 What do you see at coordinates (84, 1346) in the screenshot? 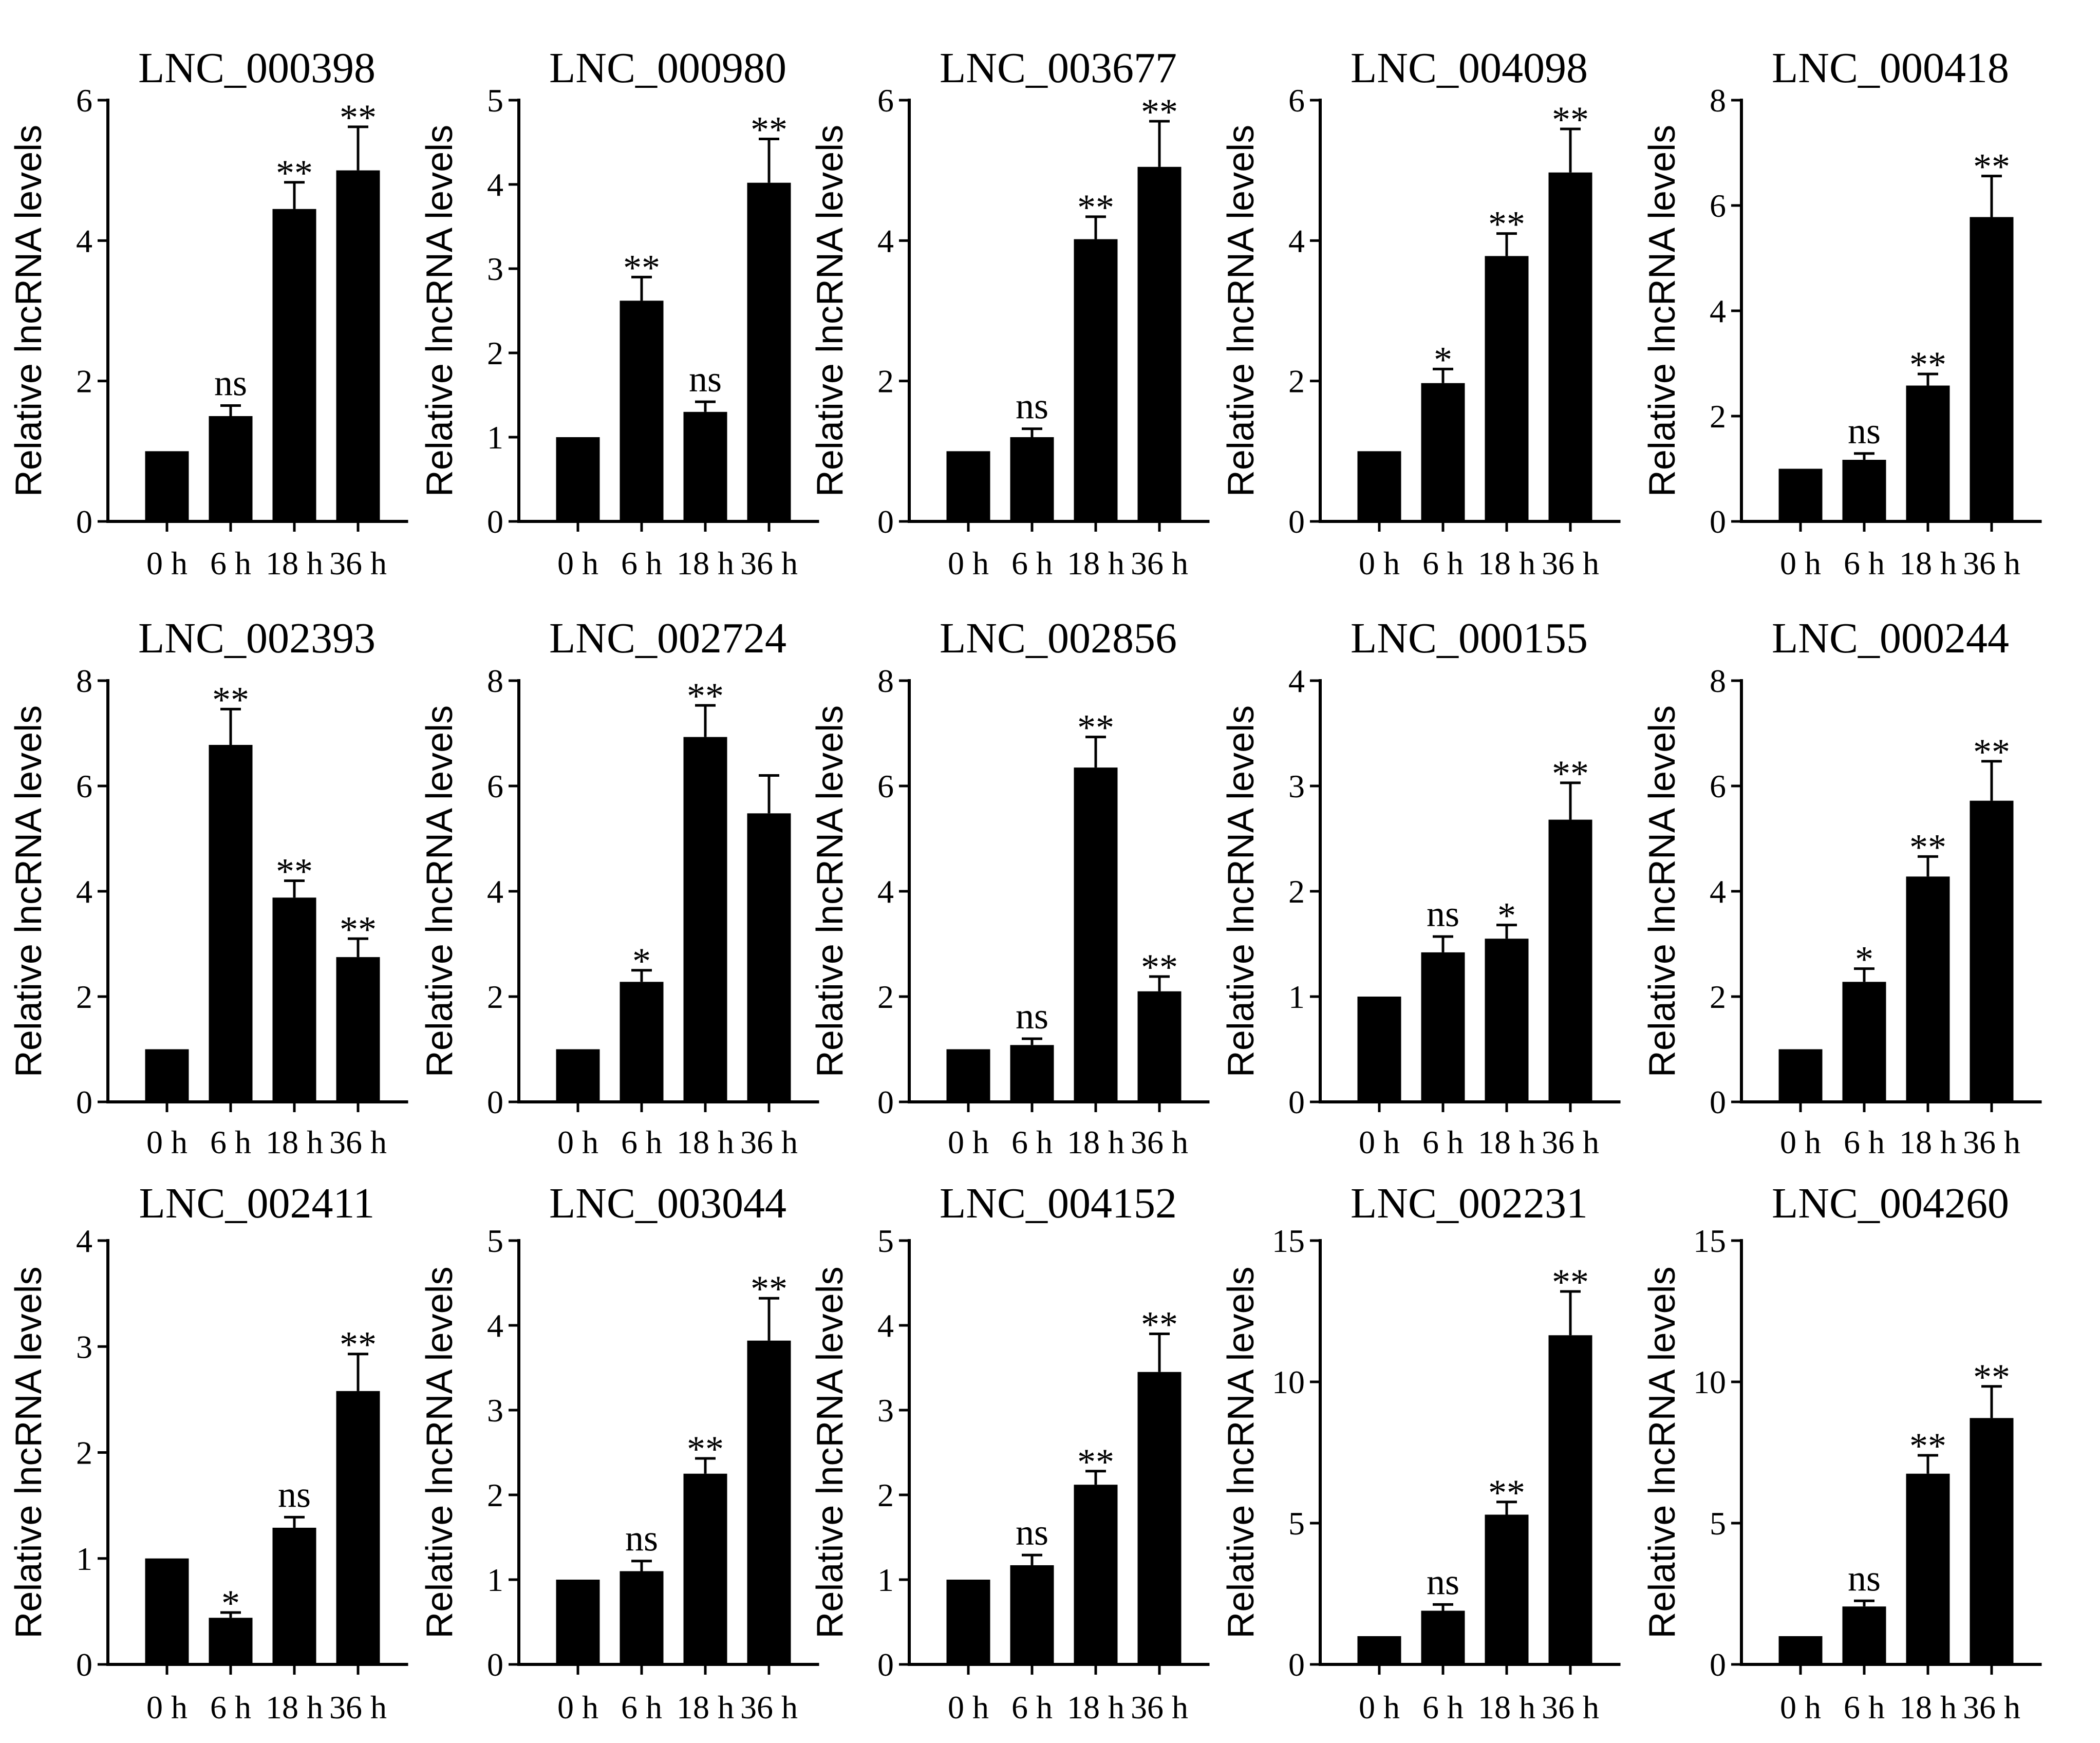
I see `y-tick-label: 3` at bounding box center [84, 1346].